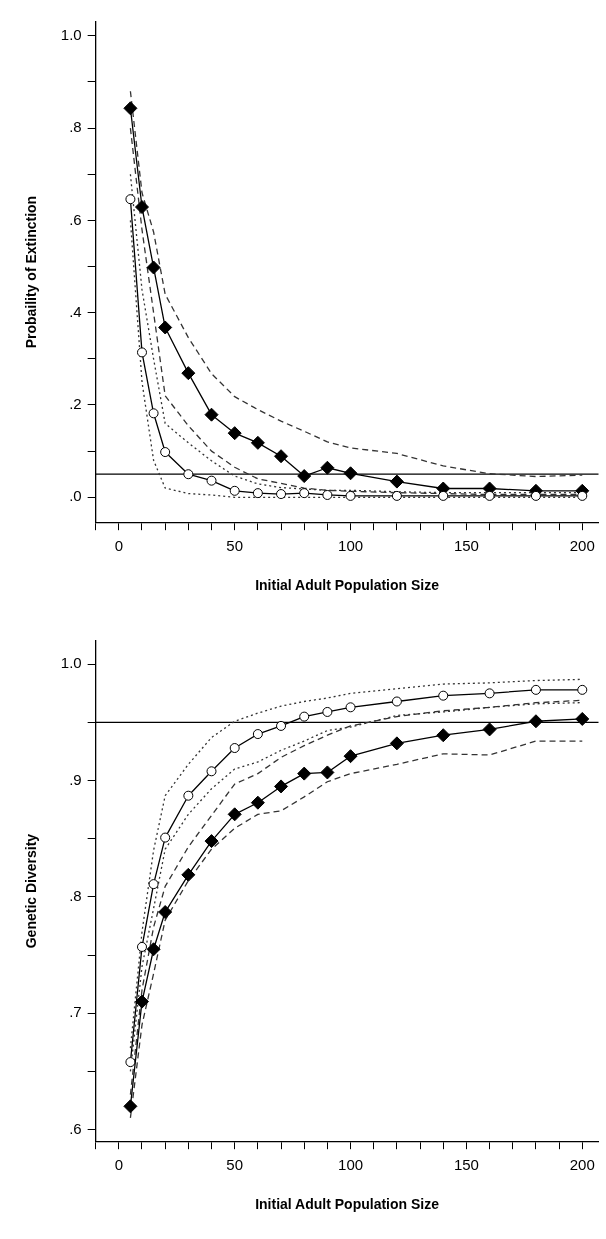 The width and height of the screenshot is (606, 1239). What do you see at coordinates (75, 311) in the screenshot?
I see `y-tick-label: .4` at bounding box center [75, 311].